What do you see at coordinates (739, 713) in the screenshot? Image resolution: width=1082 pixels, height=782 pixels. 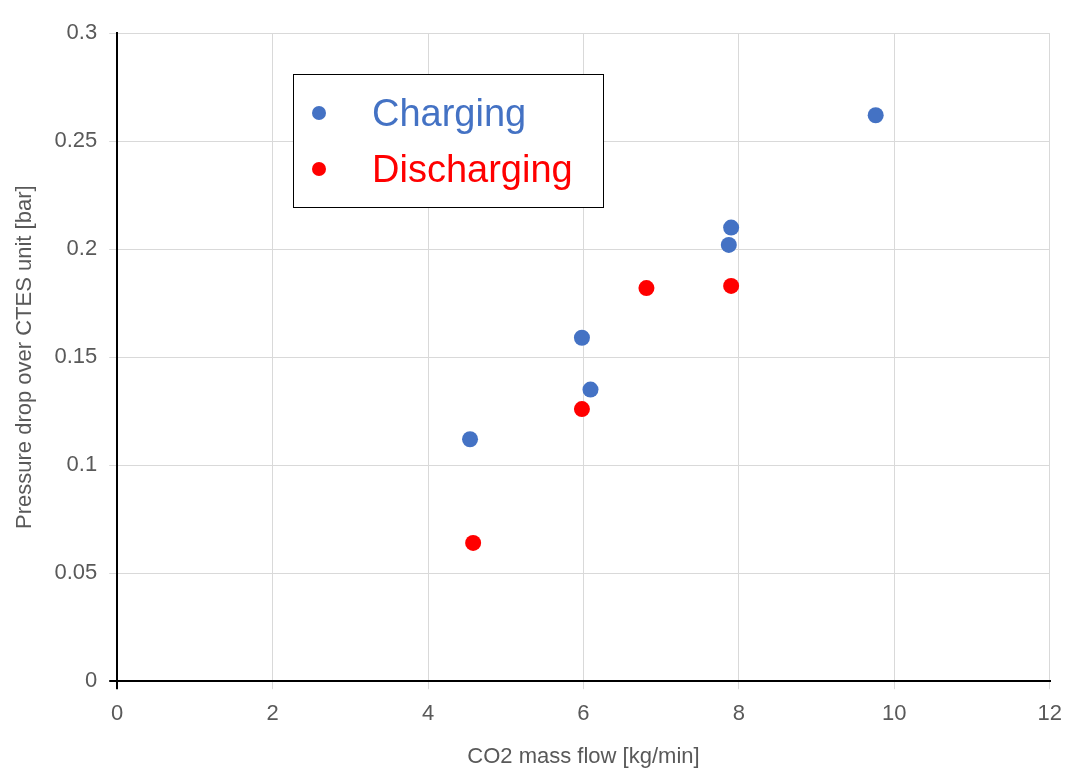 I see `x-tick-label: 8` at bounding box center [739, 713].